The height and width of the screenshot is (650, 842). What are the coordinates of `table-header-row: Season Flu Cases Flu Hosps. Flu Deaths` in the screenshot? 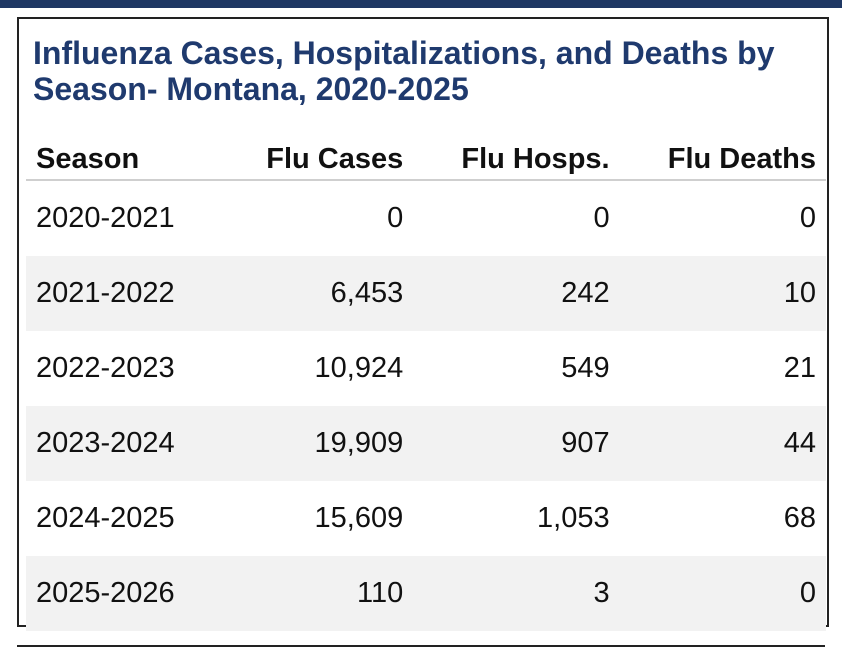 It's located at (426, 160).